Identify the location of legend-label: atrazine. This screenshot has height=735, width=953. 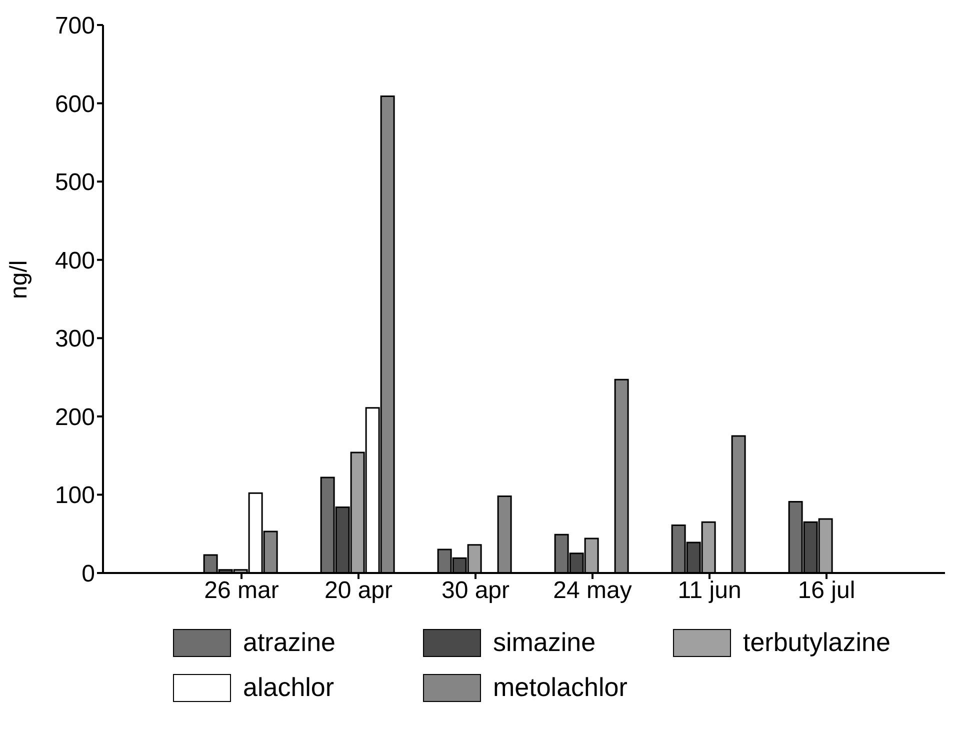
(289, 642).